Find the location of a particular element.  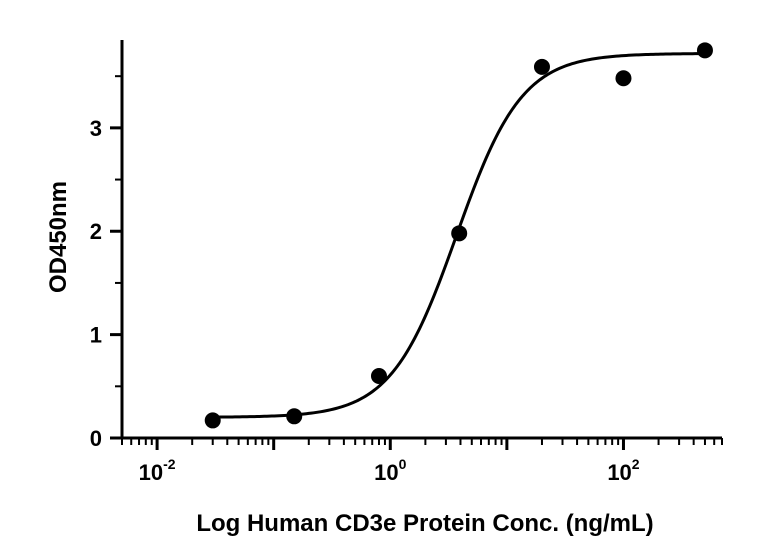

x-tick-label: 10⁻² is located at coordinates (157, 470).